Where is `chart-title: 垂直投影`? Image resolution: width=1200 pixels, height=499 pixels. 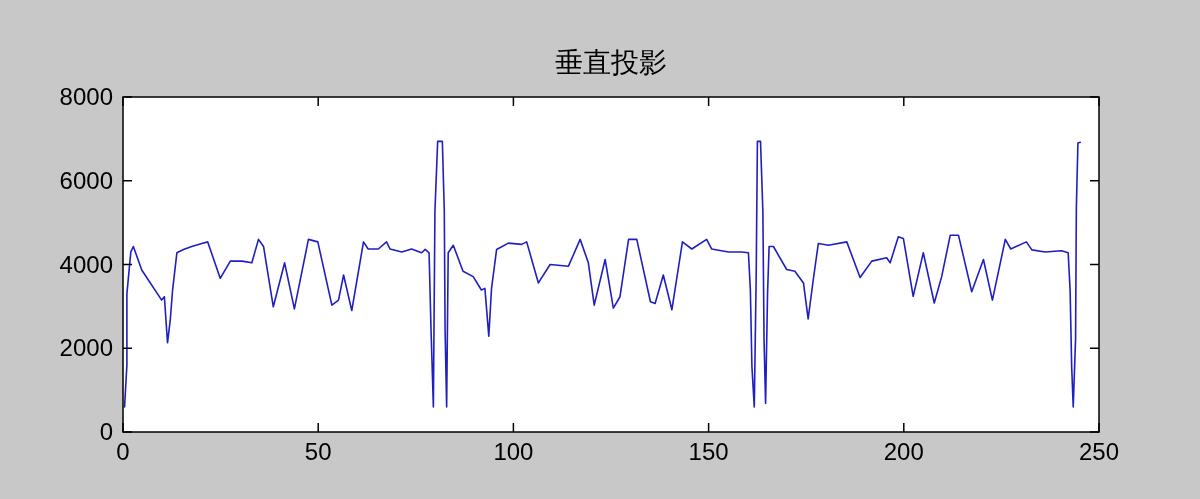 chart-title: 垂直投影 is located at coordinates (611, 62).